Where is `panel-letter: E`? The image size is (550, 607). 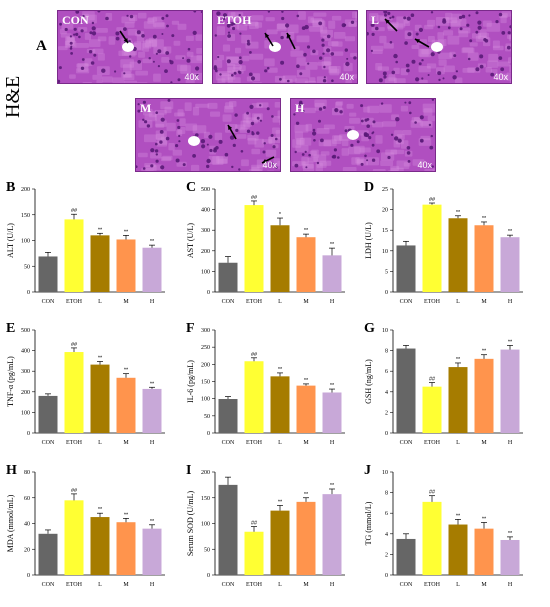 panel-letter: E is located at coordinates (10, 328).